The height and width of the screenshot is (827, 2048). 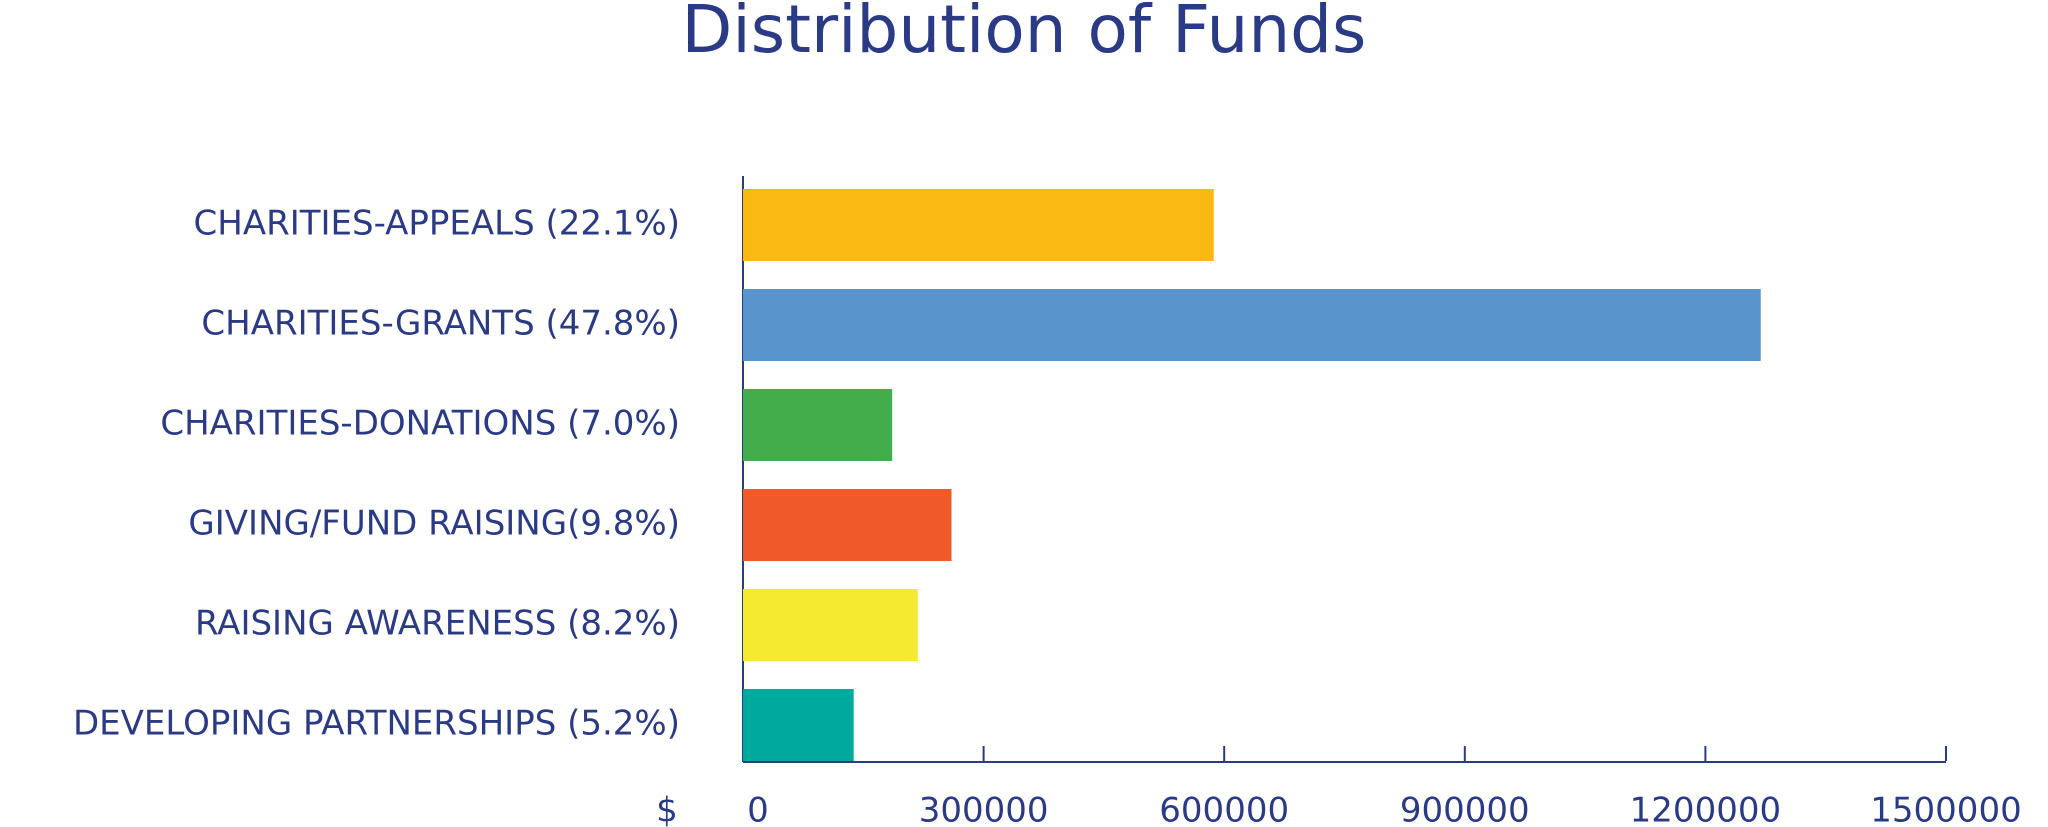 I want to click on x-axis-label: $, so click(x=667, y=809).